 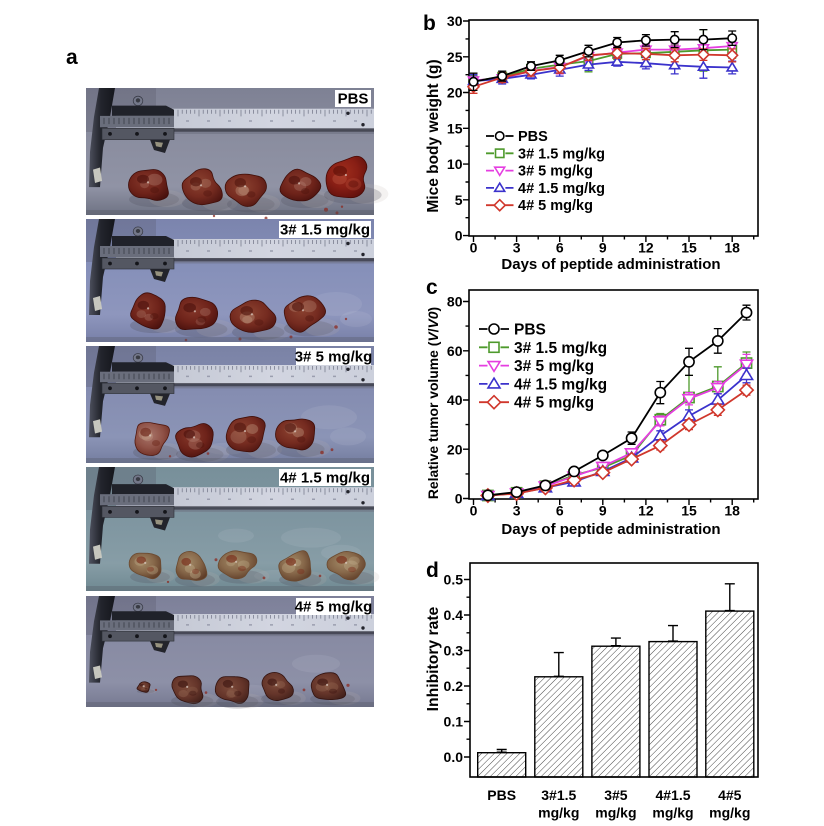 I want to click on svg-text: Relative tumor volume (V/V0), so click(x=433, y=403).